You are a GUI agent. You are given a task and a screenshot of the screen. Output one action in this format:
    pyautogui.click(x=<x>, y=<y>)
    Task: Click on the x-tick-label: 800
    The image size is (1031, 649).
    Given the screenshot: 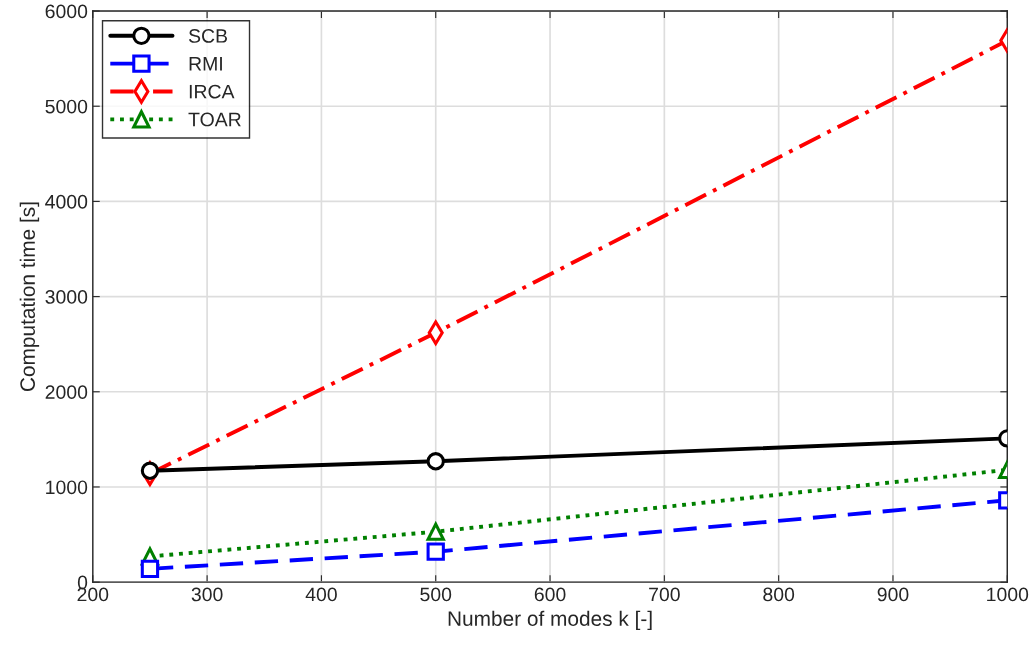 What is the action you would take?
    pyautogui.click(x=779, y=594)
    